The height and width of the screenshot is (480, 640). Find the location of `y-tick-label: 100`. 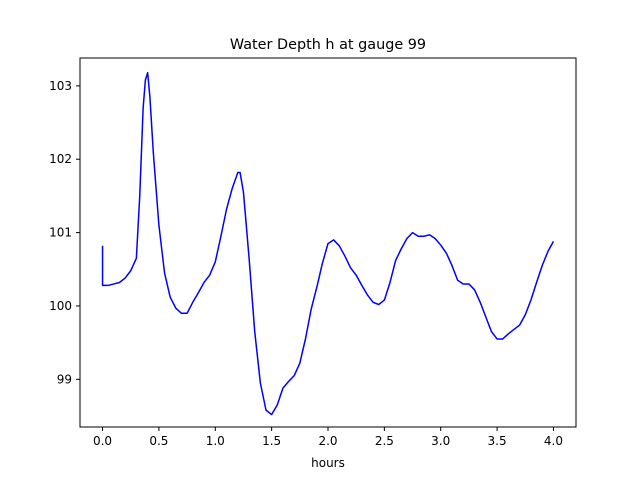

y-tick-label: 100 is located at coordinates (60, 306).